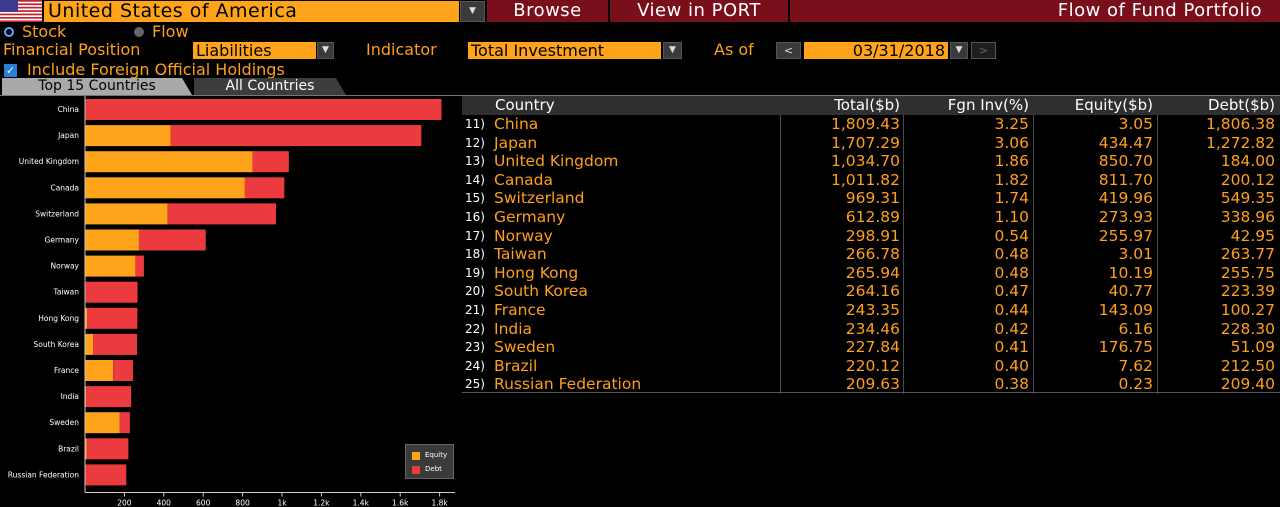 This screenshot has height=507, width=1280. I want to click on cell-country: United Kingdom, so click(556, 161).